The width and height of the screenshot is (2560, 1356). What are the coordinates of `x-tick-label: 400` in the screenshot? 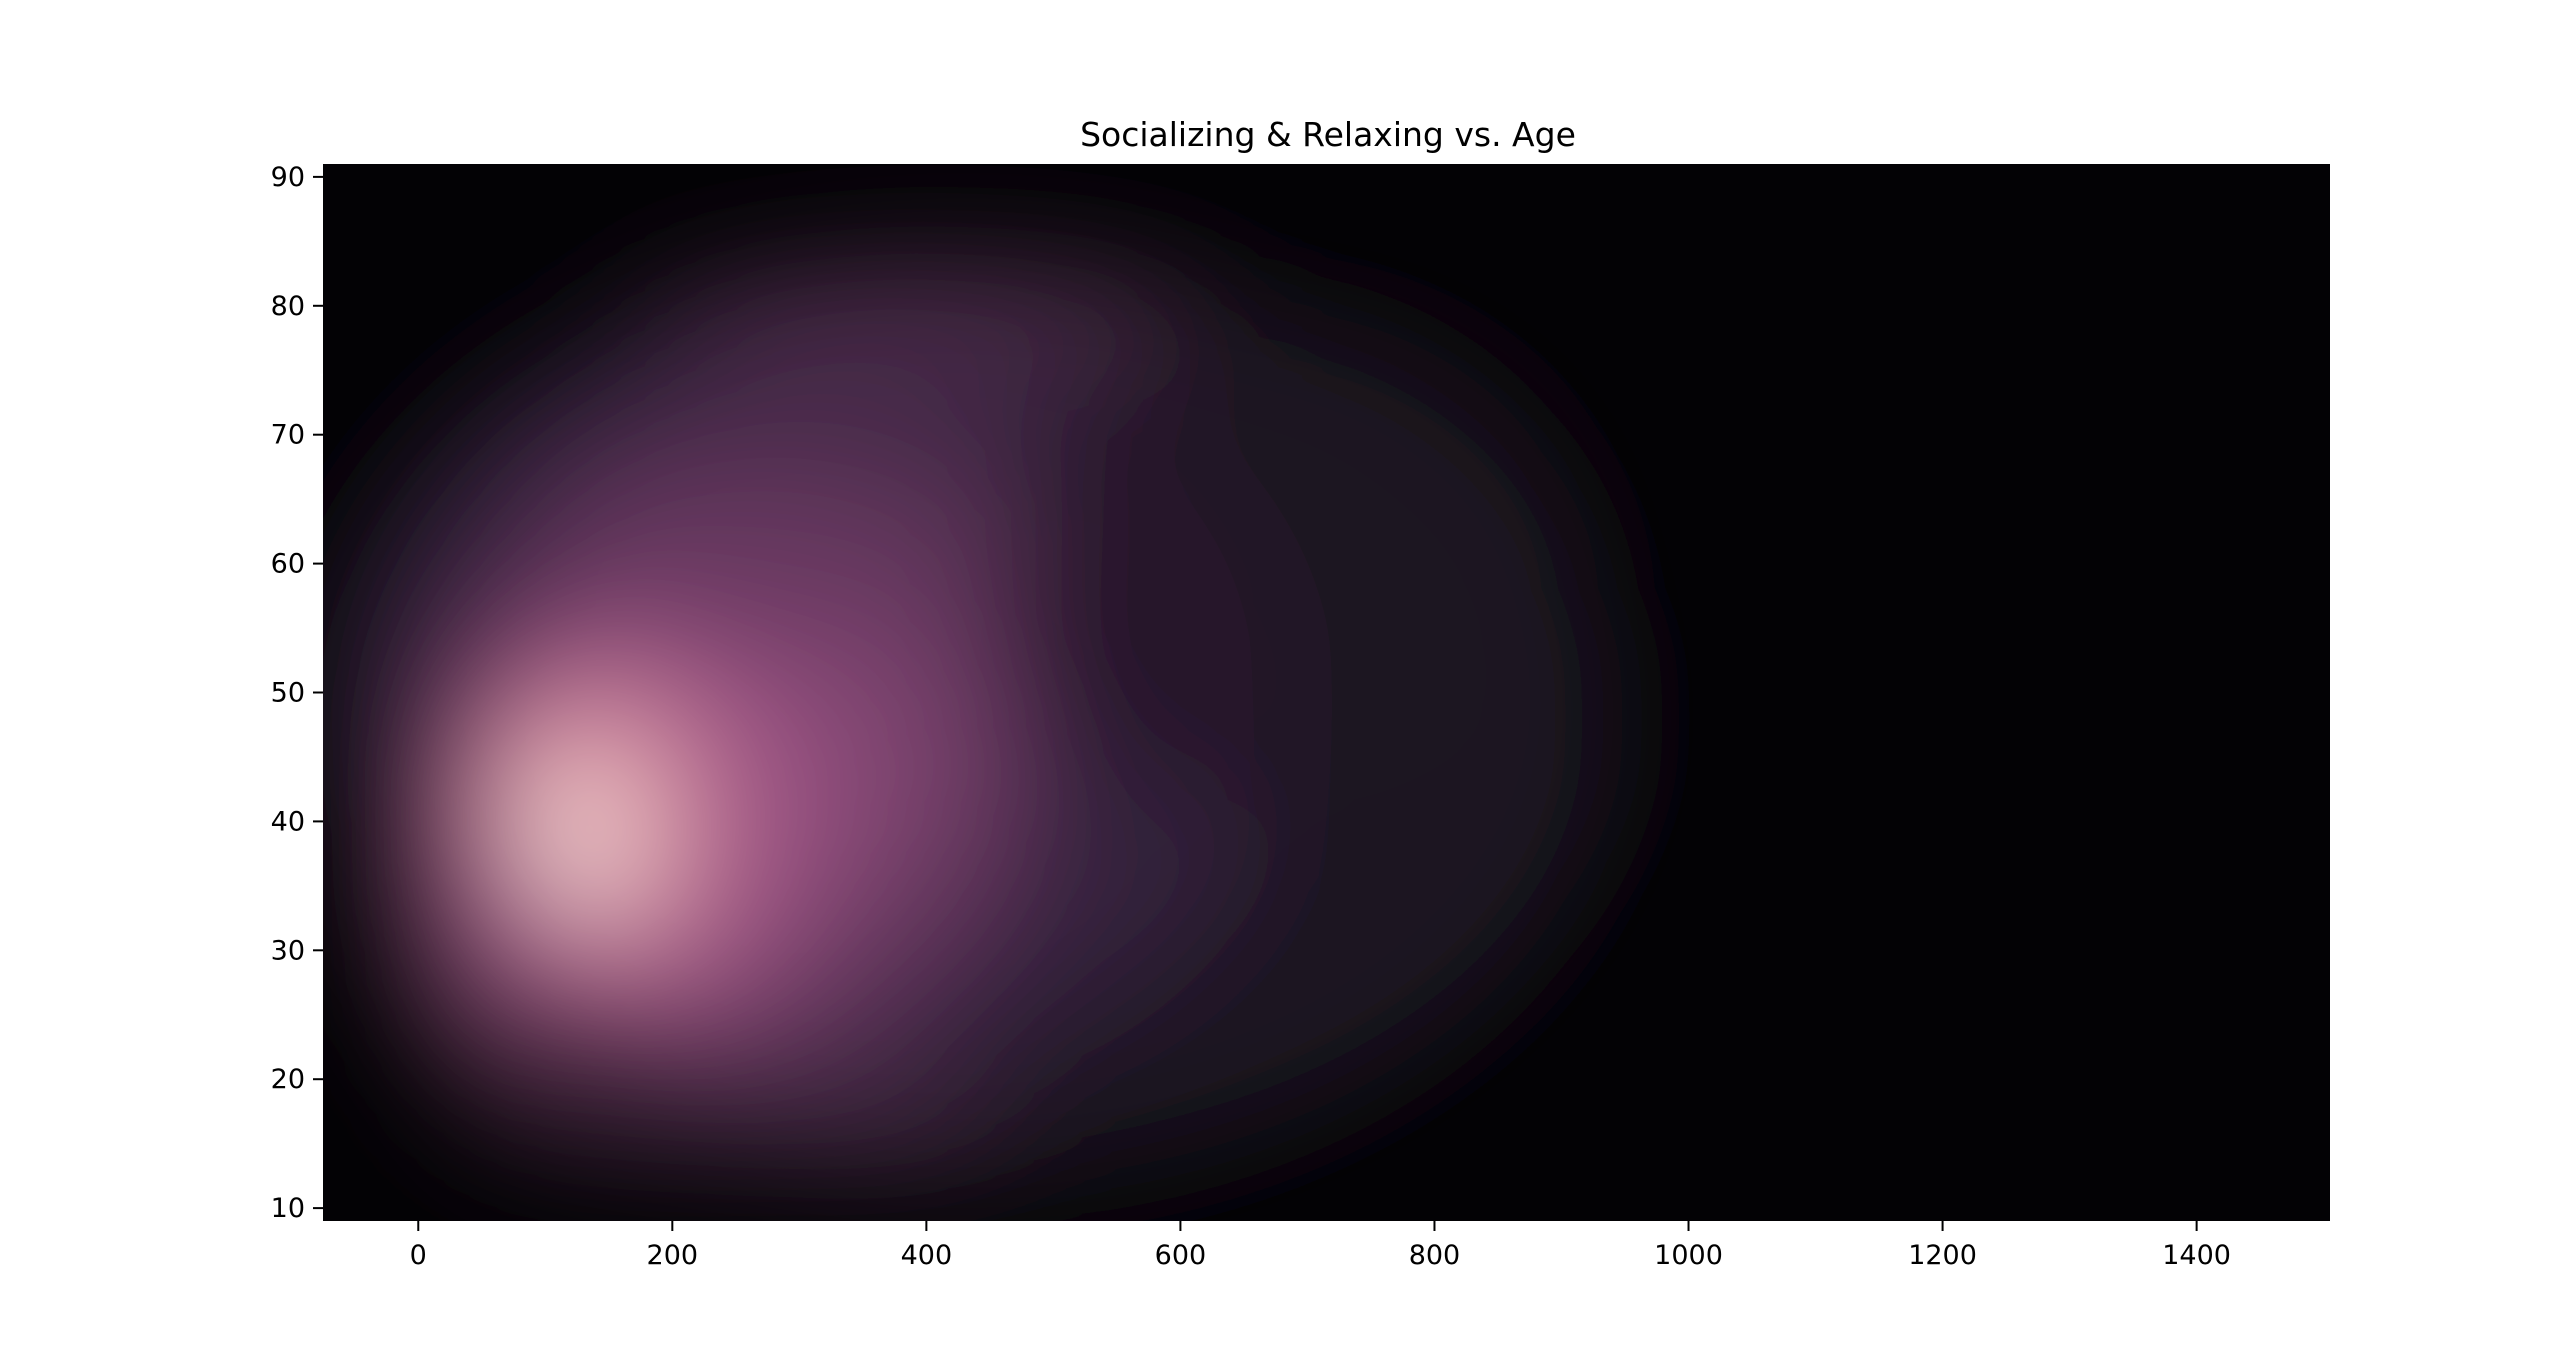 It's located at (927, 1255).